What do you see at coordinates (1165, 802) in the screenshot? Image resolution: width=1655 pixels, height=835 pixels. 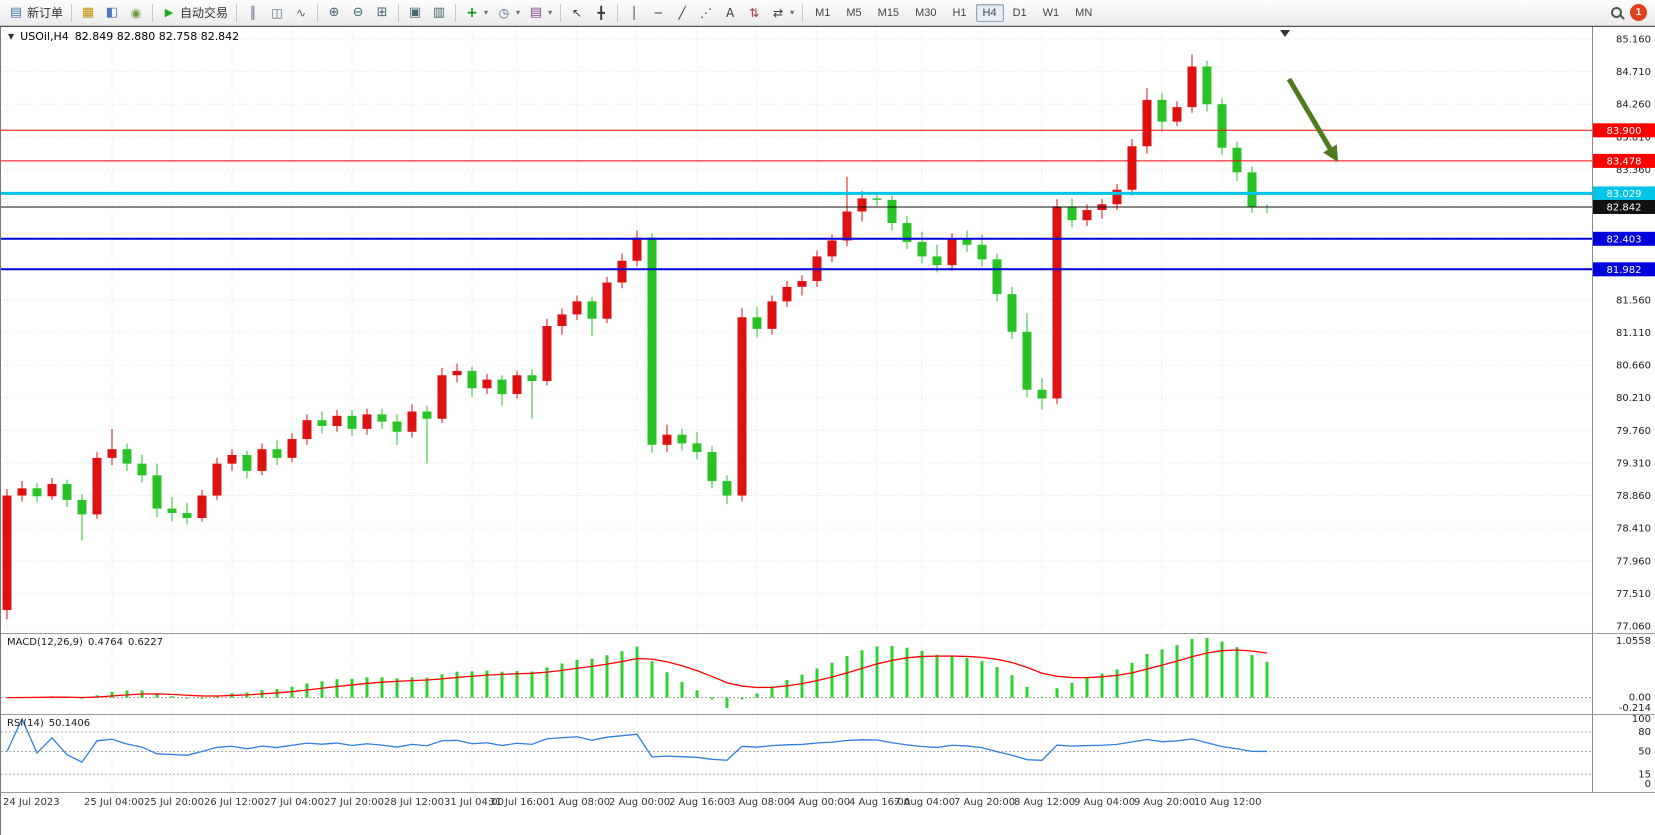 I see `time-axis-label: 9 Aug 20:00` at bounding box center [1165, 802].